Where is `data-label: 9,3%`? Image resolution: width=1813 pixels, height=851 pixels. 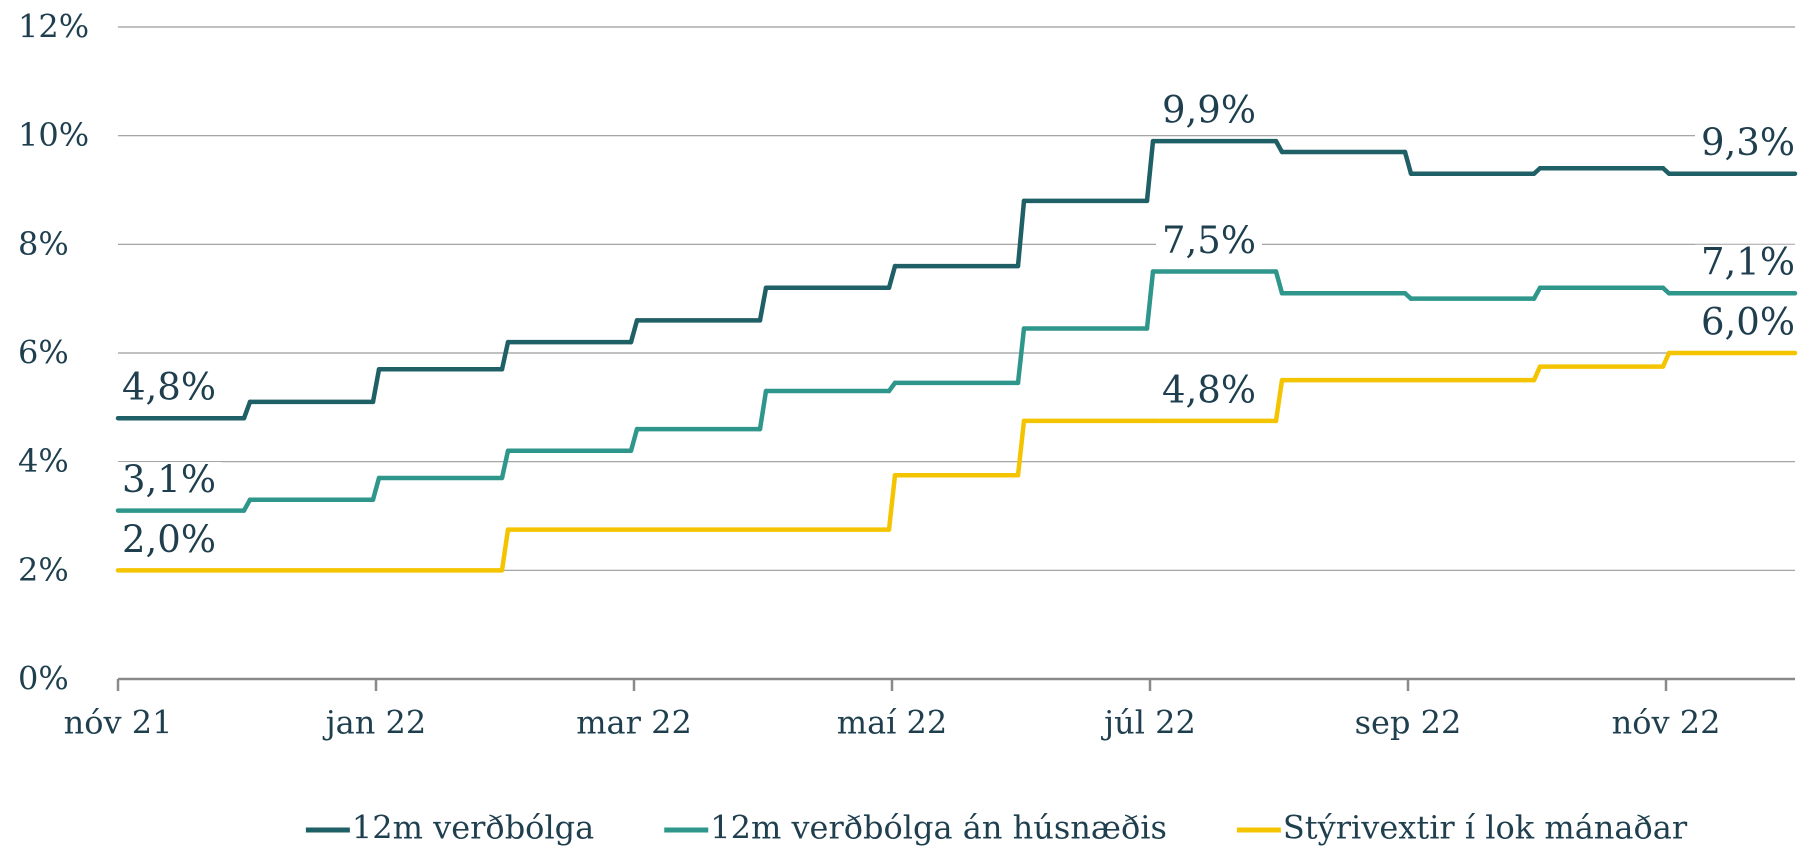 data-label: 9,3% is located at coordinates (1748, 142).